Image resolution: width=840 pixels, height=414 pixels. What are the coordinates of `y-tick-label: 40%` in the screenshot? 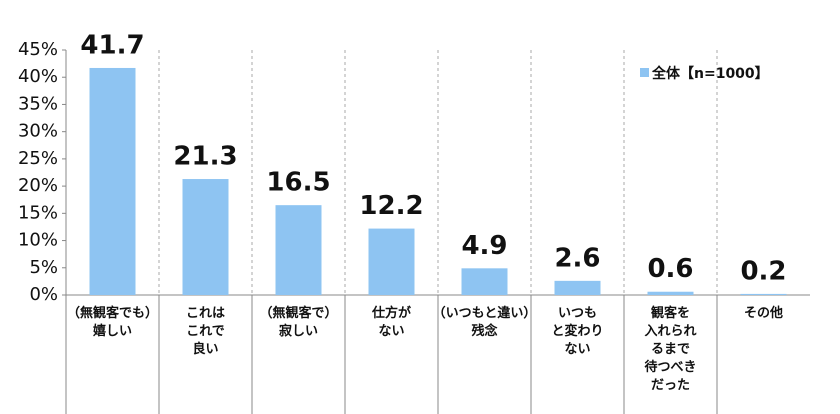 It's located at (38, 76).